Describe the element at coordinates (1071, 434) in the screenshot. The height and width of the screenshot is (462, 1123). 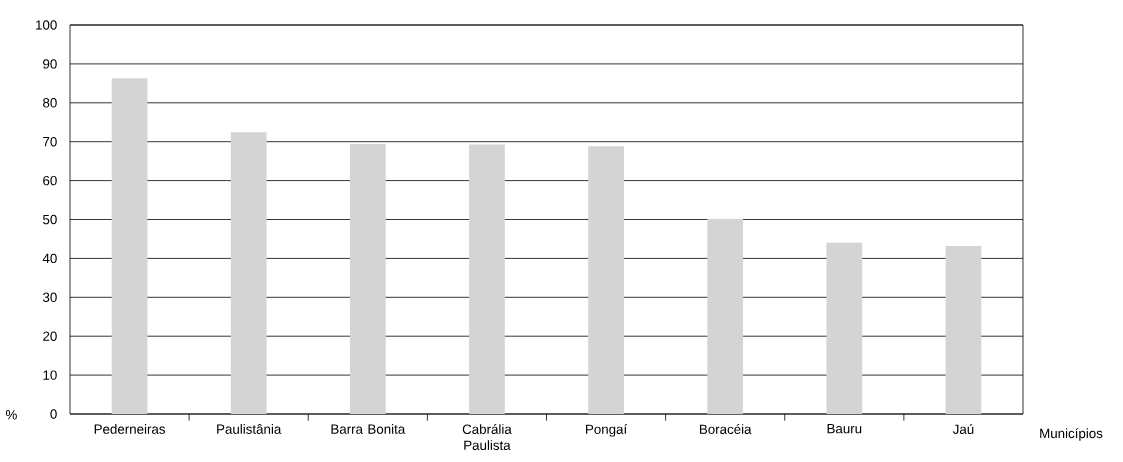
I see `x-axis-title: Municípios` at that location.